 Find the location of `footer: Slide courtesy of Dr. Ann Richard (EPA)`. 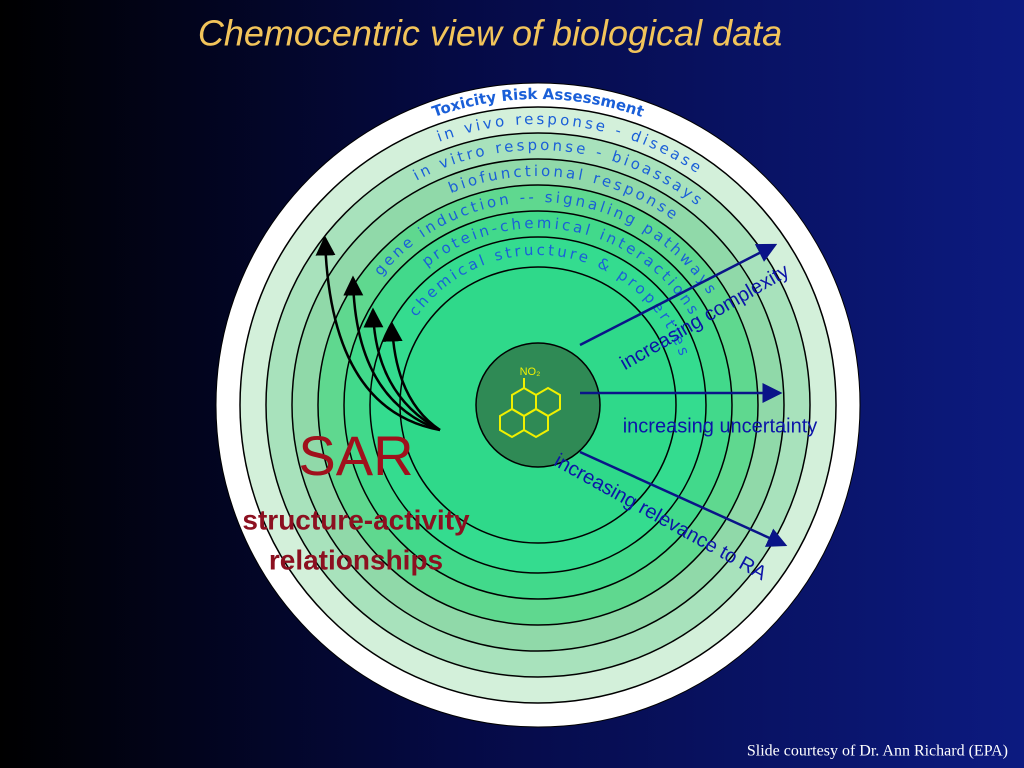

footer: Slide courtesy of Dr. Ann Richard (EPA) is located at coordinates (877, 751).